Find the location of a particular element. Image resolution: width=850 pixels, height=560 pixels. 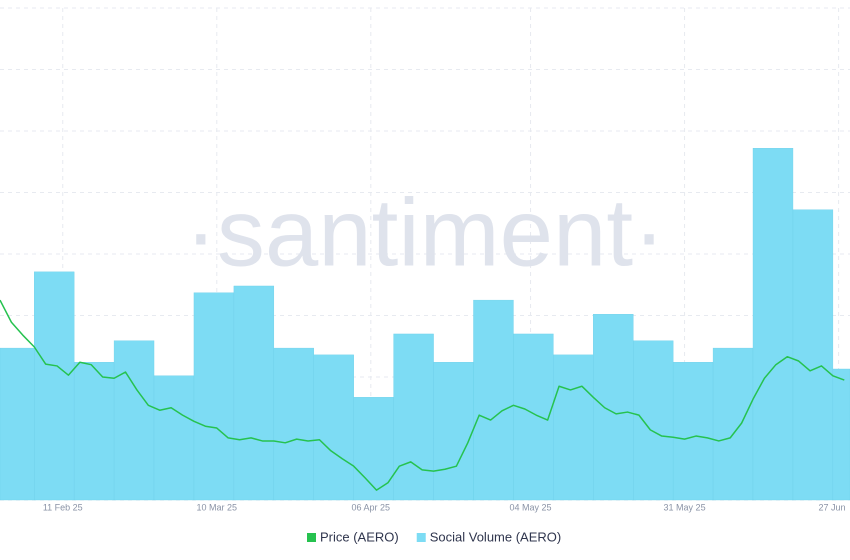

watermark: ·santiment· is located at coordinates (425, 232).